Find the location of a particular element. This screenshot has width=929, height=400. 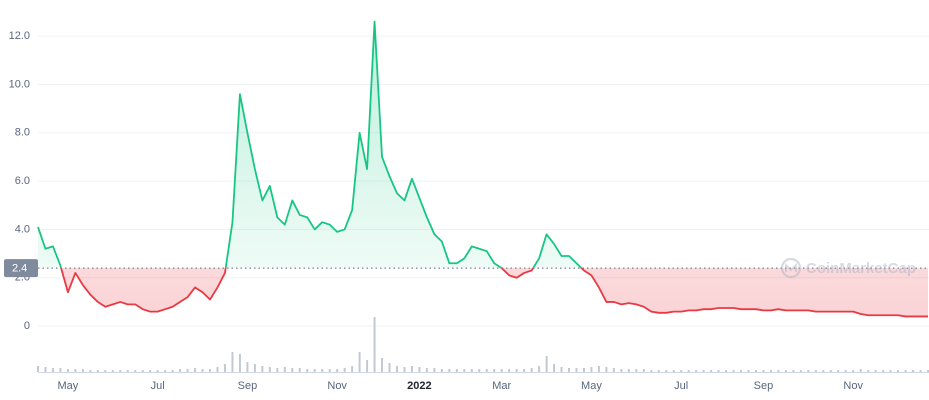

baseline-label: 2.4 is located at coordinates (19, 269).